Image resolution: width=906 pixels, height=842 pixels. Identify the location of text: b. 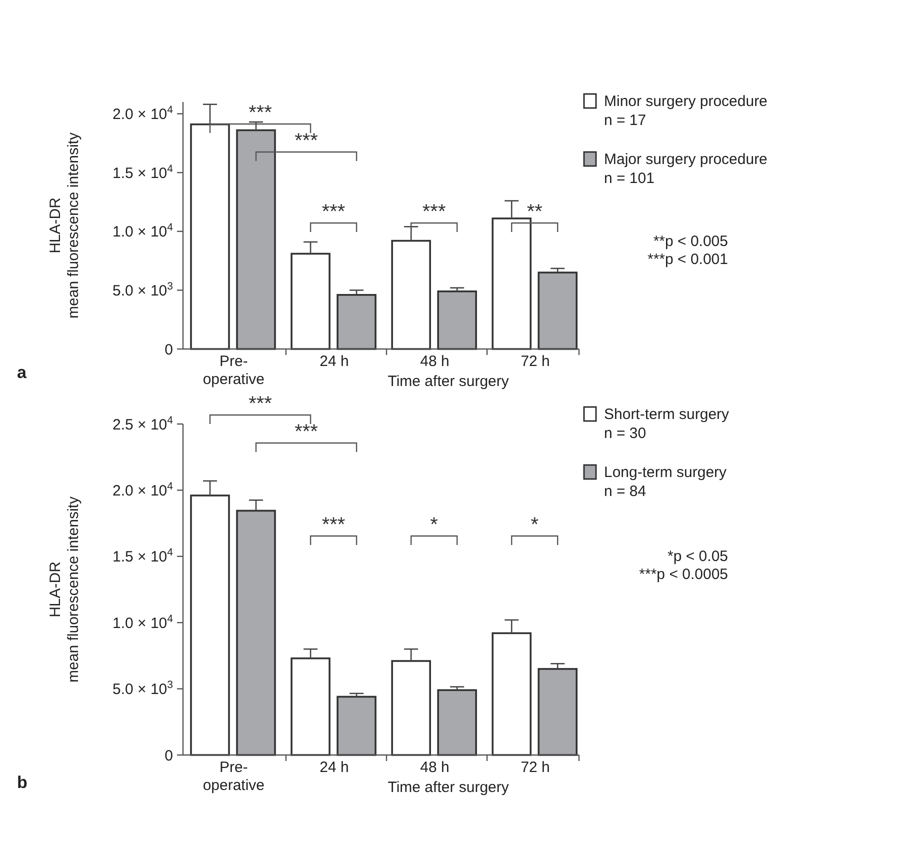
(22, 782).